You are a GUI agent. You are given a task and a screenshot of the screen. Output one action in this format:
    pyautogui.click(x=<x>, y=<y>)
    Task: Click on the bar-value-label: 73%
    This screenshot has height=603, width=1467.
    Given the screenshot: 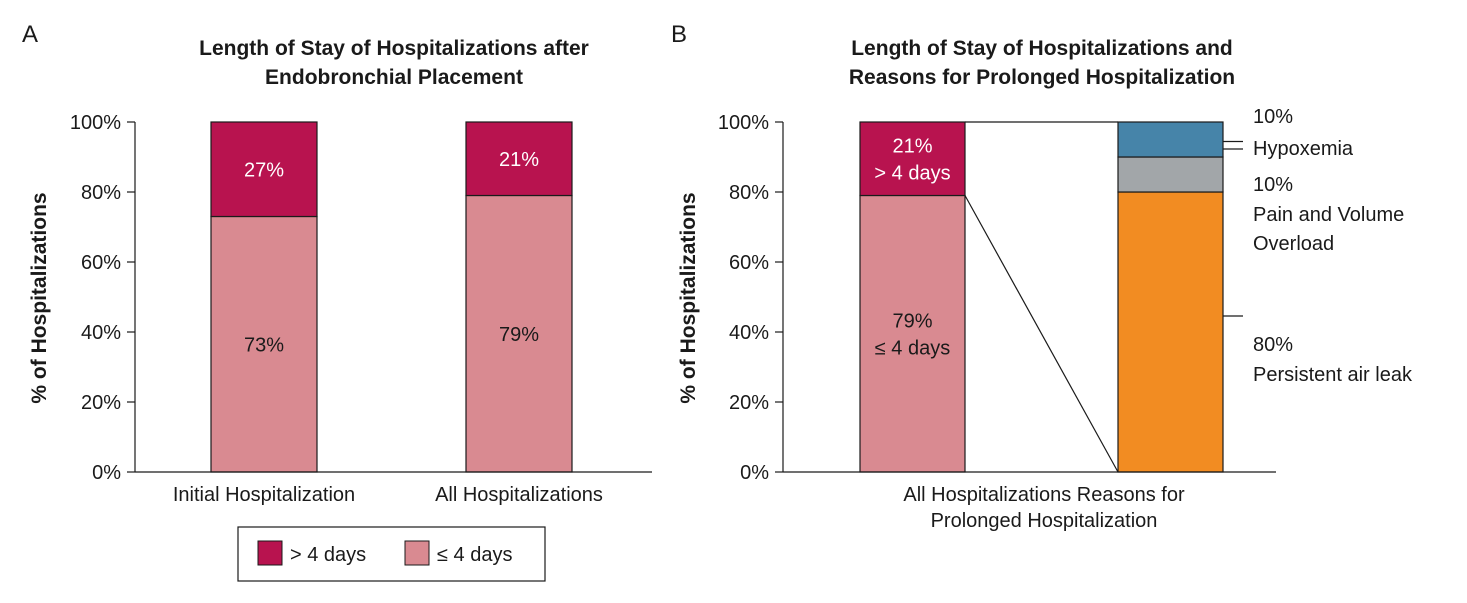 What is the action you would take?
    pyautogui.click(x=264, y=345)
    